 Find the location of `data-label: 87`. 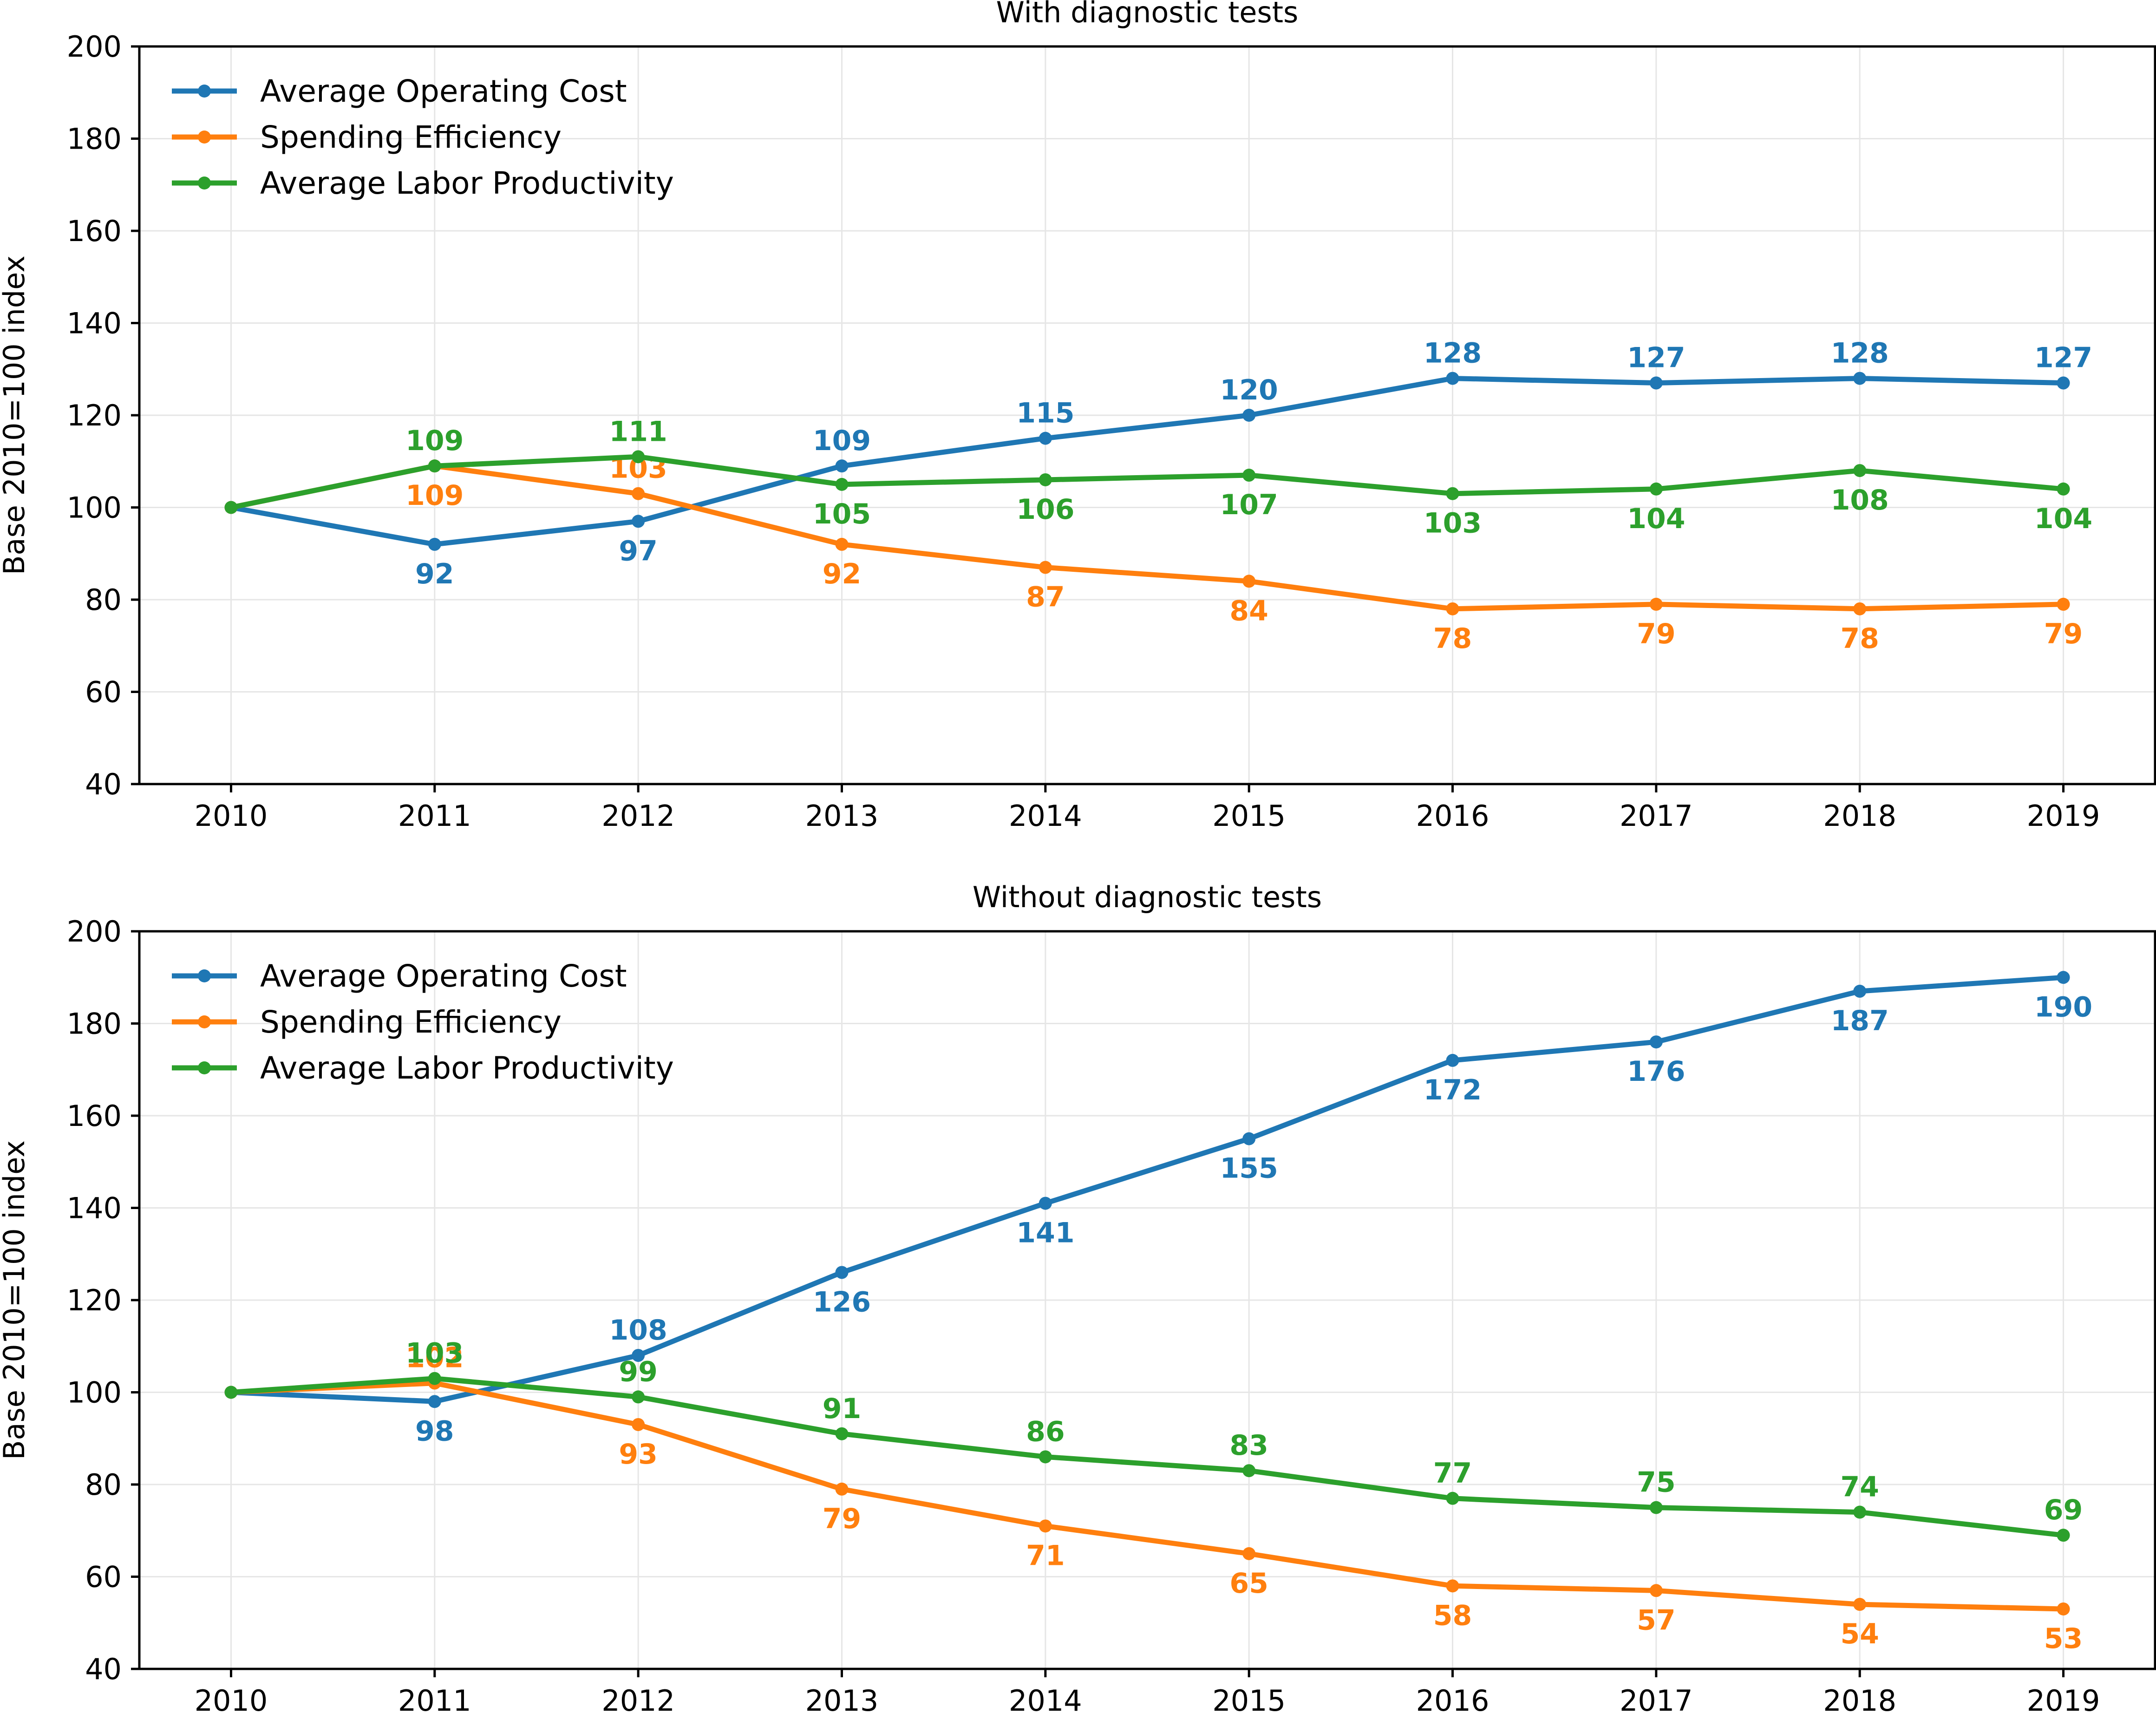

data-label: 87 is located at coordinates (1045, 597).